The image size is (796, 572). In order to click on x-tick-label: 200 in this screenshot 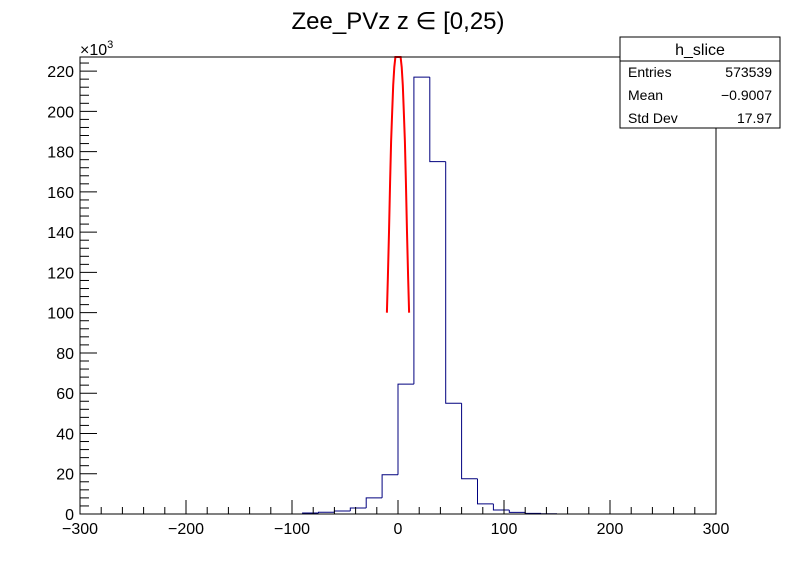, I will do `click(610, 529)`.